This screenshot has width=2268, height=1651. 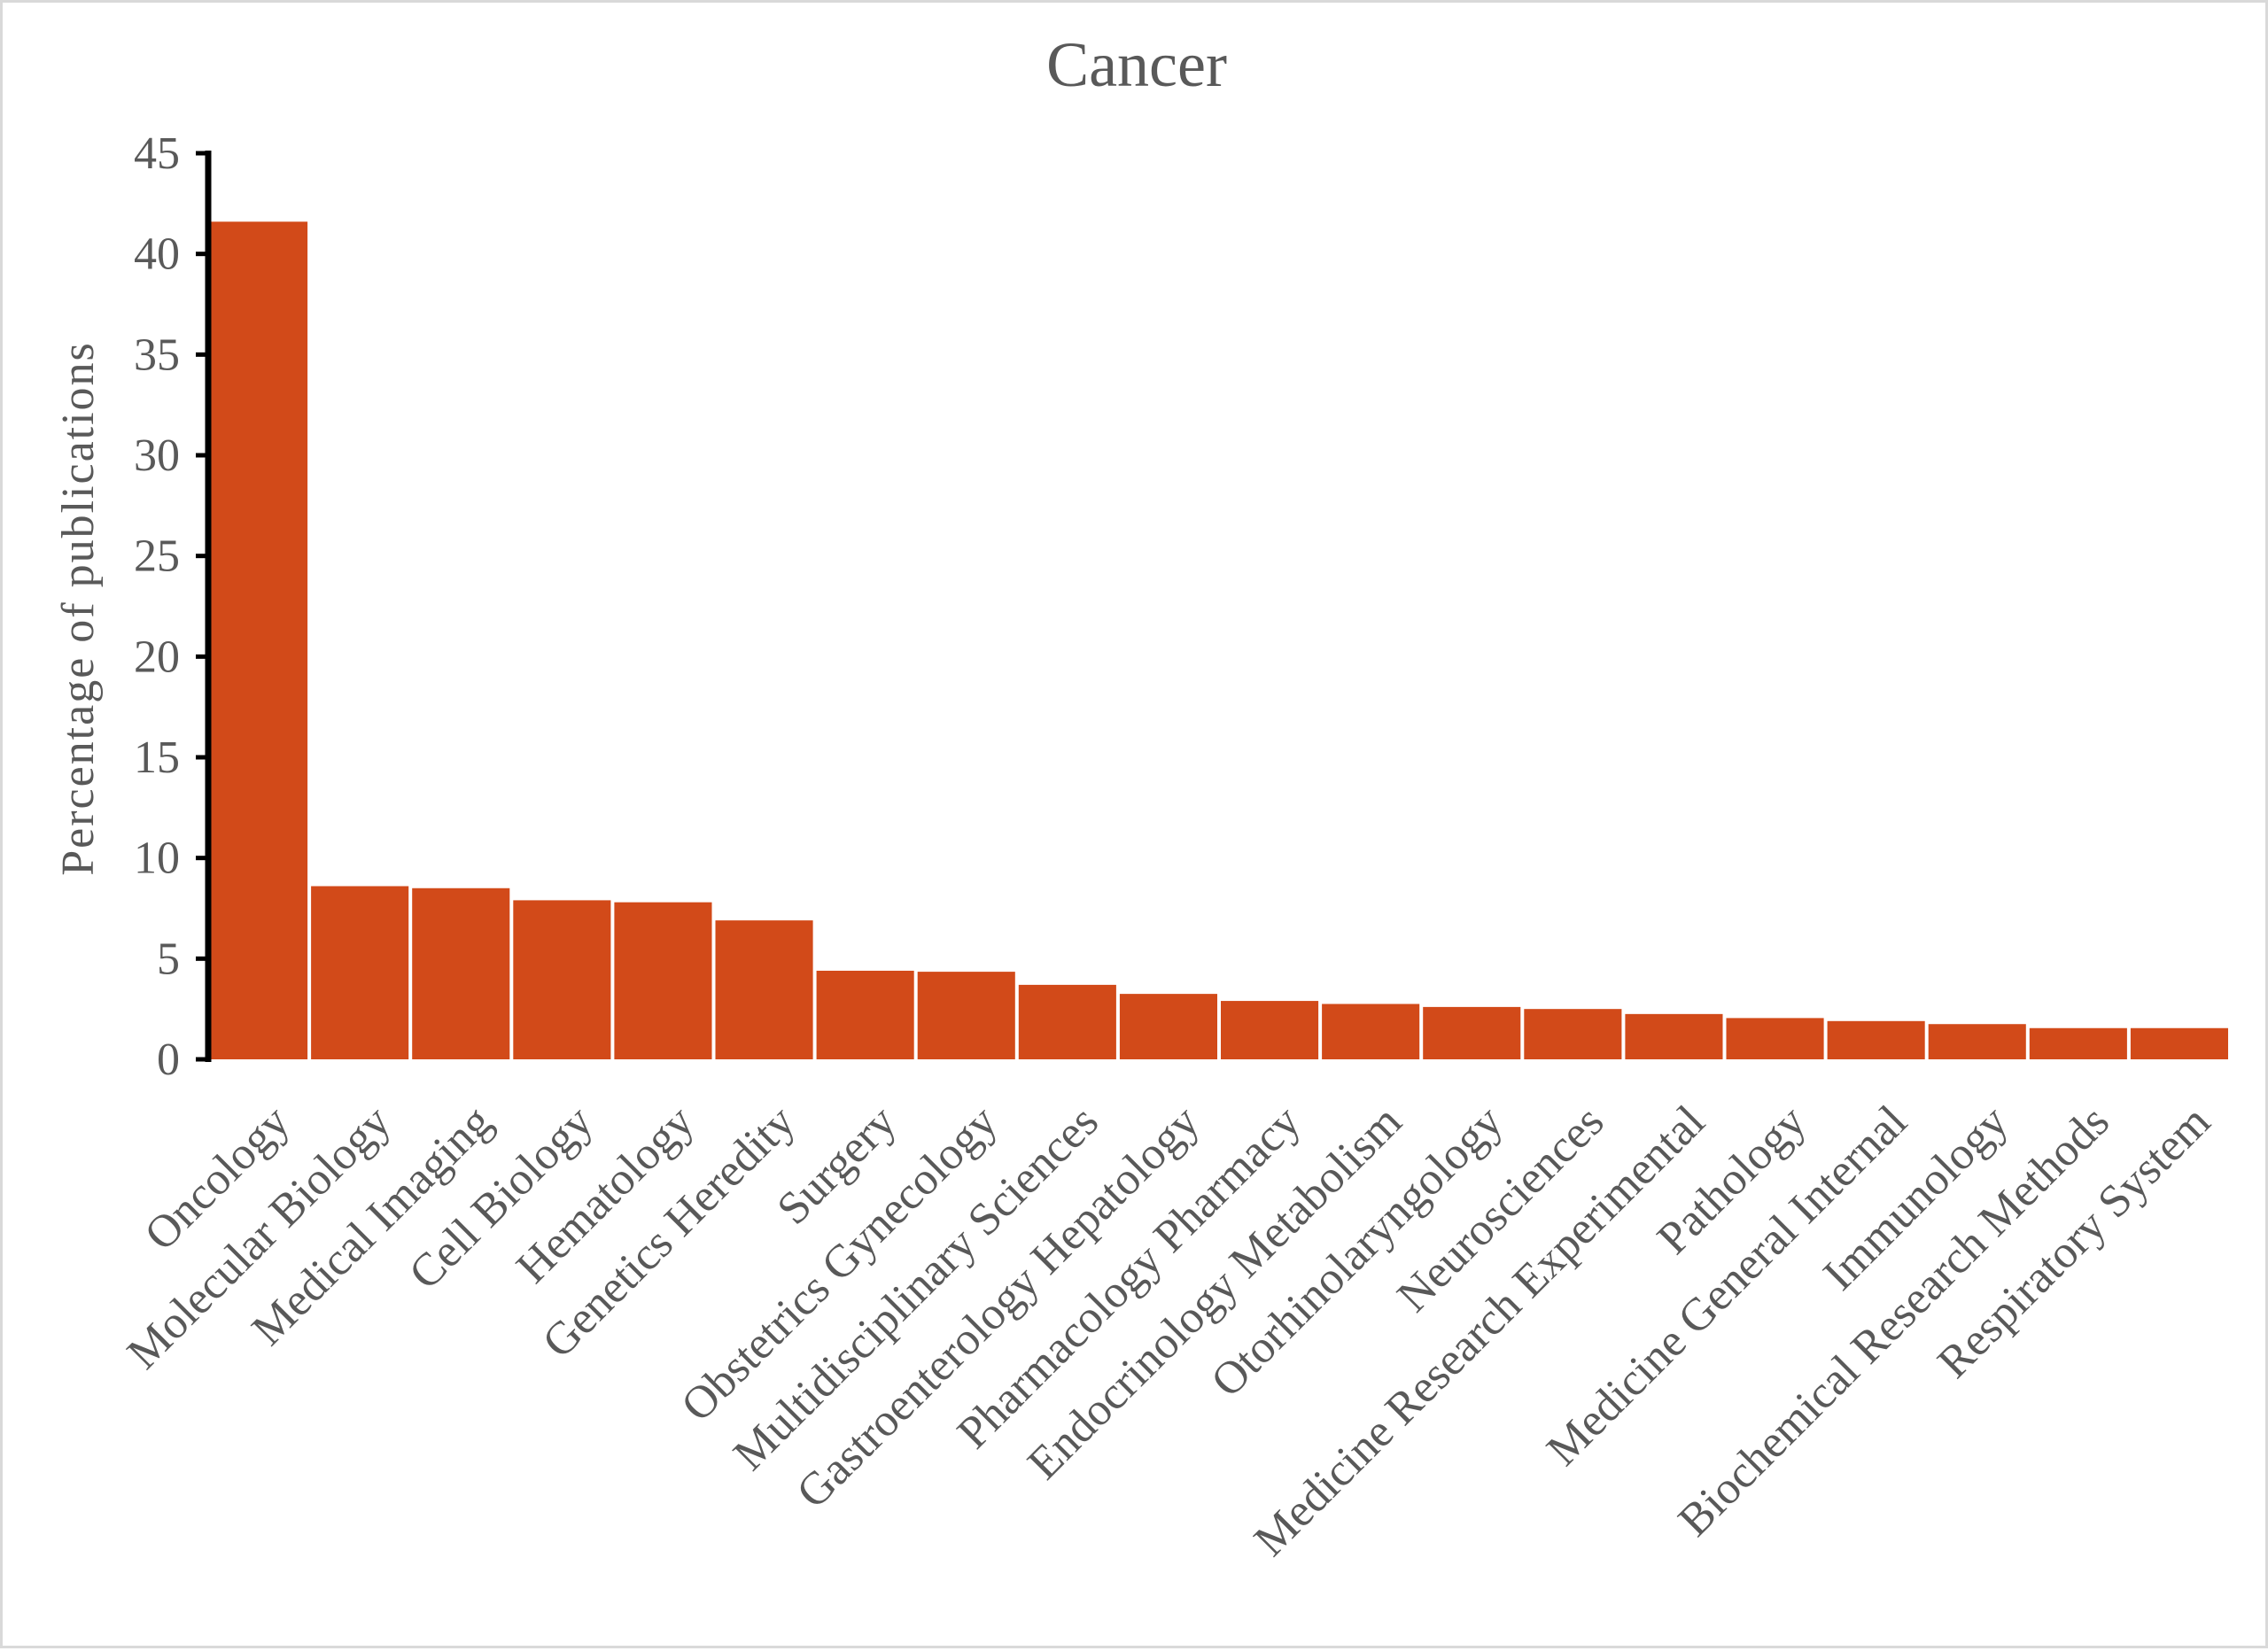 What do you see at coordinates (966, 1015) in the screenshot?
I see `bar-obstetrics-gynecology` at bounding box center [966, 1015].